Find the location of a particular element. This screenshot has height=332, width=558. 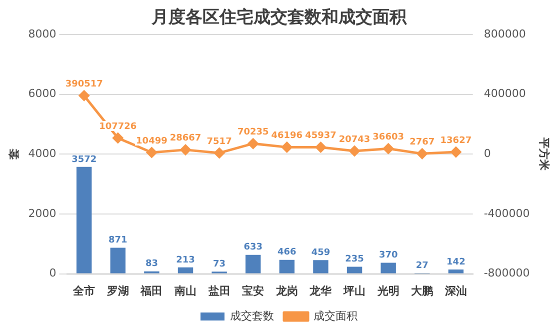

data-label: 459 is located at coordinates (320, 253).